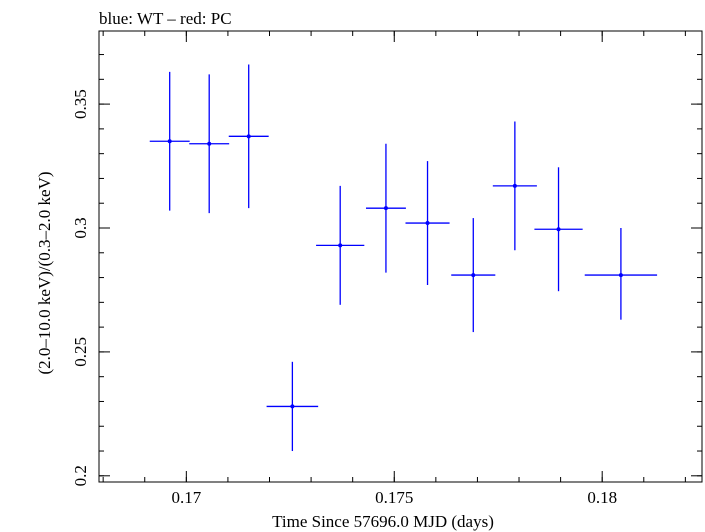 The image size is (705, 532). What do you see at coordinates (602, 497) in the screenshot?
I see `x-tick-label: 0.18` at bounding box center [602, 497].